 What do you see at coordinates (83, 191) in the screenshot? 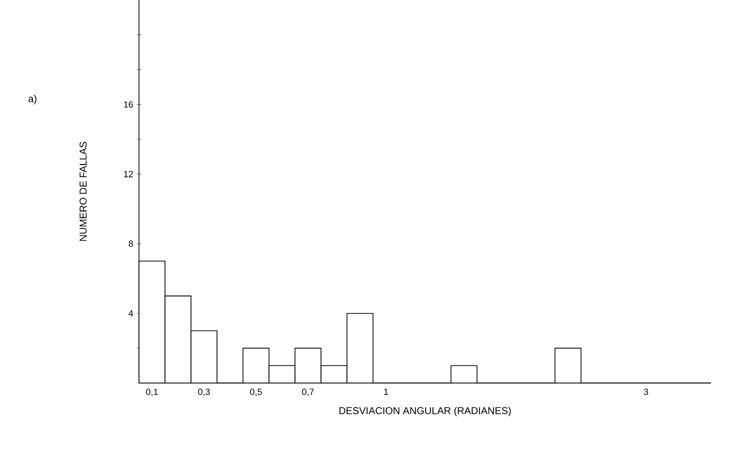
I see `y-axis-title: NUMERO DE FALLAS` at bounding box center [83, 191].